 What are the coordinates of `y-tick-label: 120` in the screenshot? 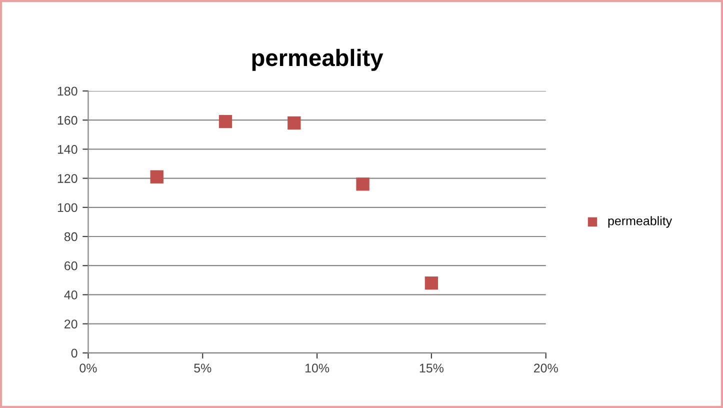 It's located at (68, 178).